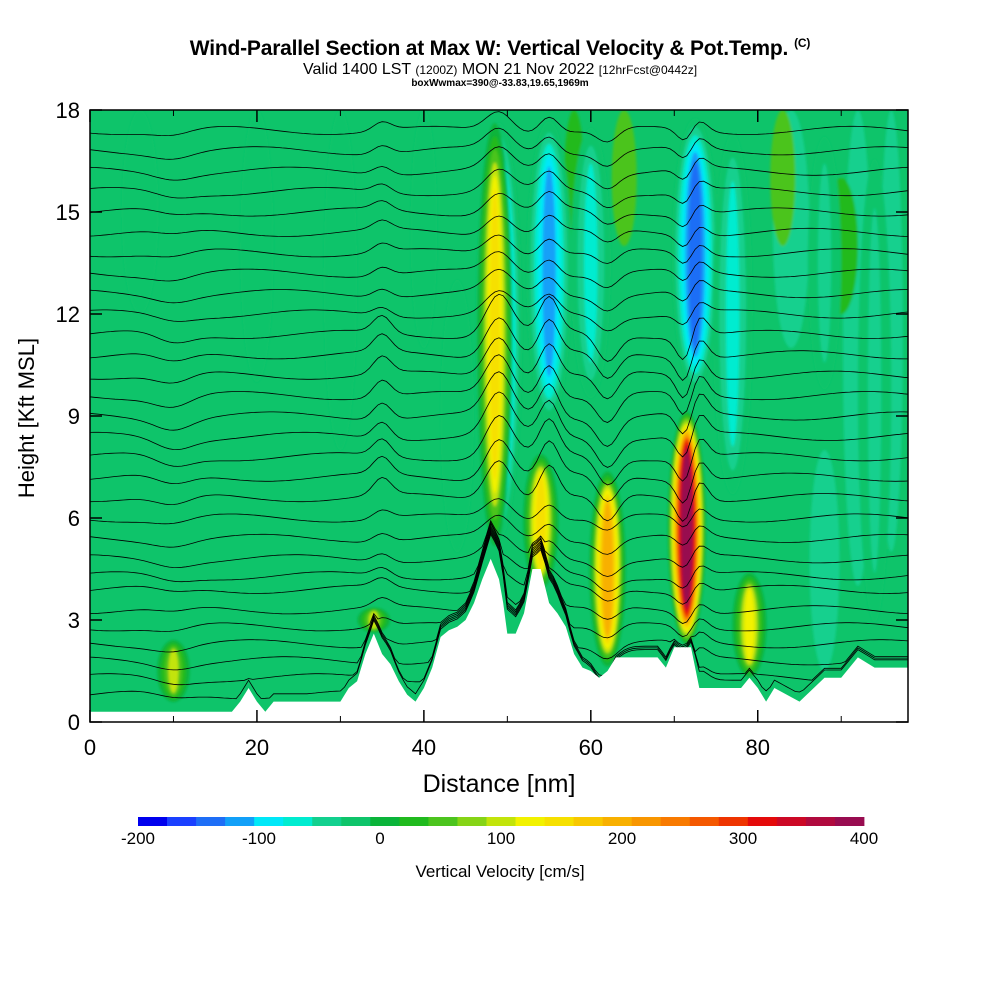 This screenshot has width=1000, height=1000. Describe the element at coordinates (500, 83) in the screenshot. I see `box-info: boxWwmax=390@-33.83,19.65,1969m` at that location.